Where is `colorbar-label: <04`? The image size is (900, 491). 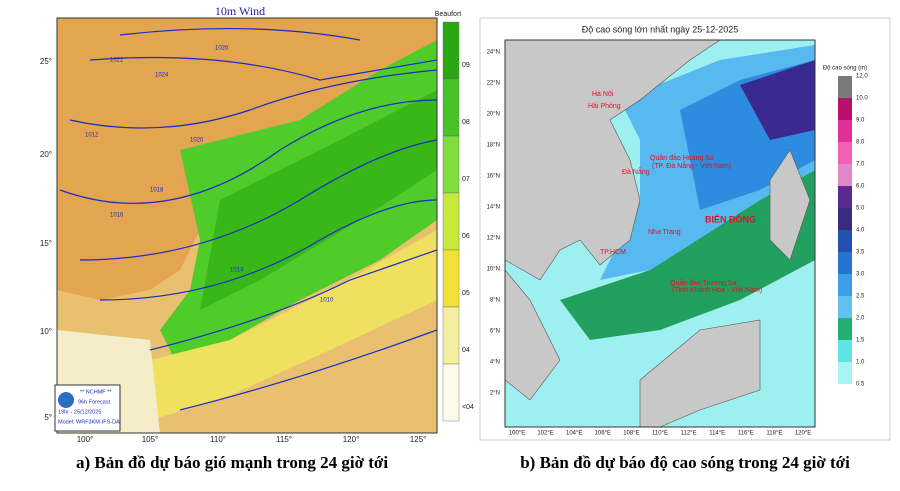
colorbar-label: <04 is located at coordinates (468, 407).